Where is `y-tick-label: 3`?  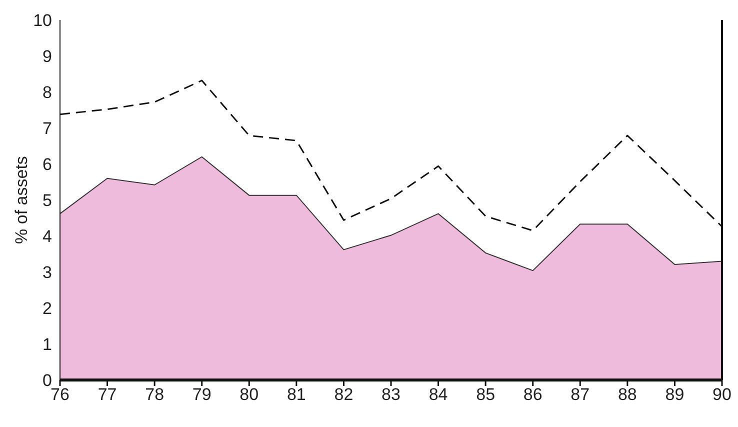
y-tick-label: 3 is located at coordinates (47, 272).